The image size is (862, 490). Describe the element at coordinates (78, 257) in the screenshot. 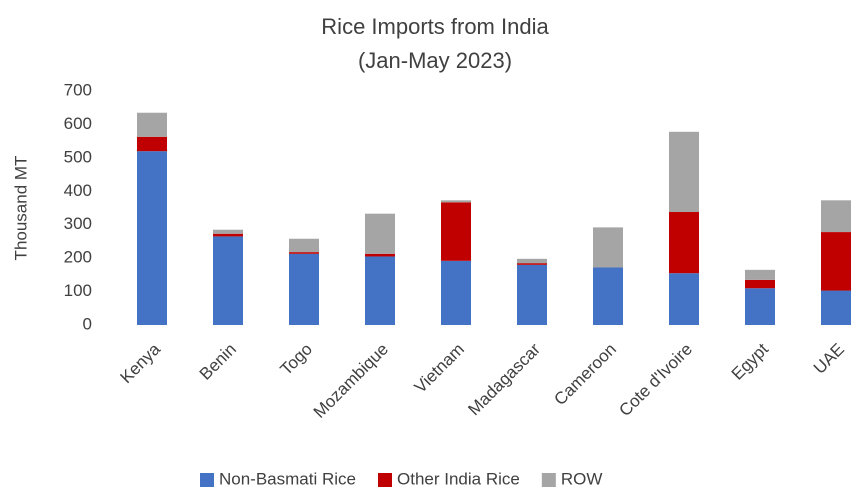

I see `y-tick-label: 200` at that location.